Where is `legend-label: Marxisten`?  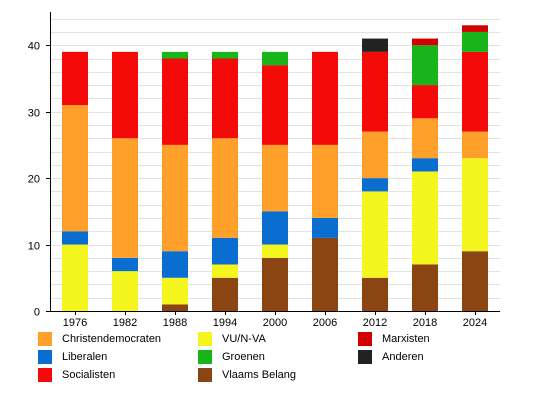
legend-label: Marxisten is located at coordinates (406, 339).